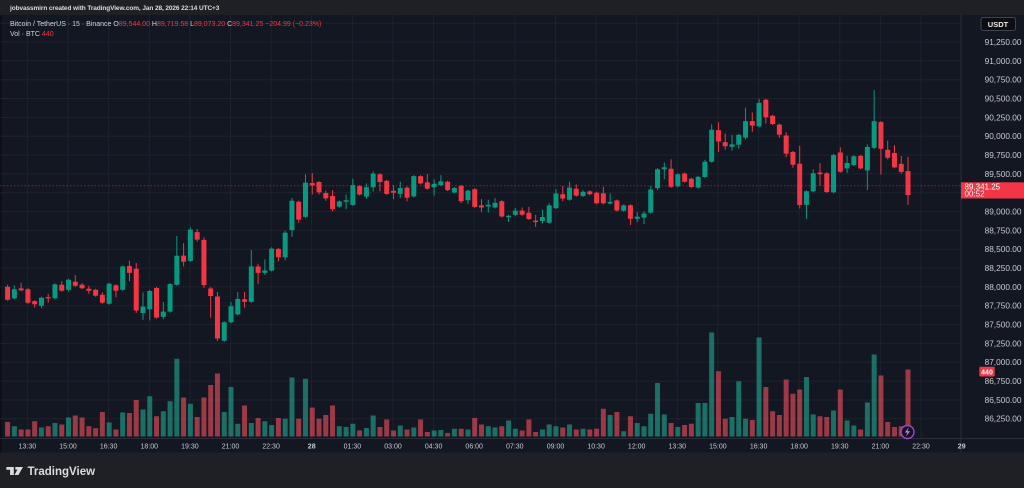 The height and width of the screenshot is (488, 1024). What do you see at coordinates (32, 34) in the screenshot?
I see `svg-text: Vol · BTC 440` at bounding box center [32, 34].